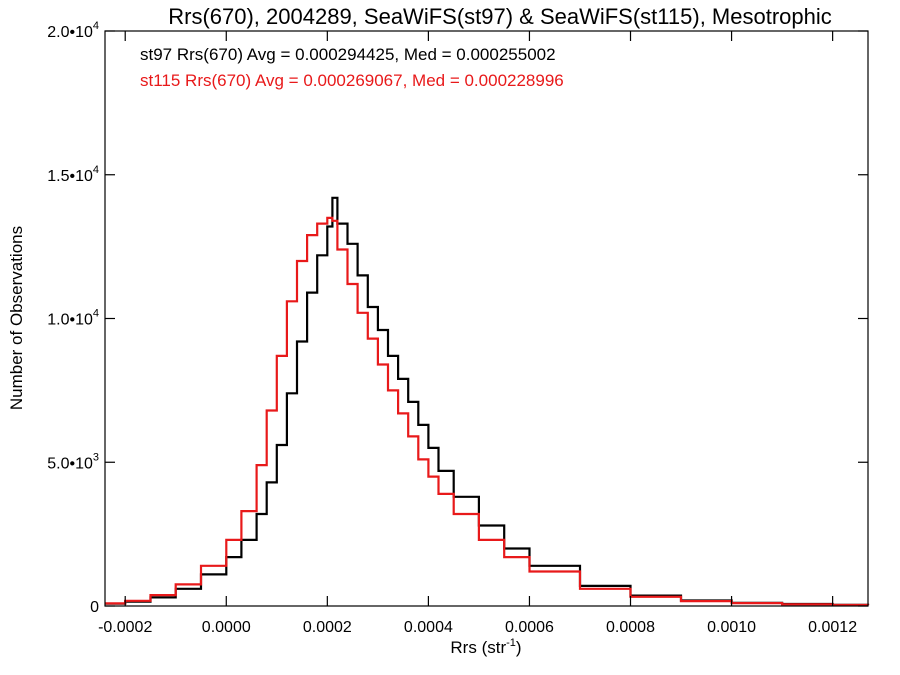  What do you see at coordinates (731, 627) in the screenshot?
I see `x-tick-label: 0.0010` at bounding box center [731, 627].